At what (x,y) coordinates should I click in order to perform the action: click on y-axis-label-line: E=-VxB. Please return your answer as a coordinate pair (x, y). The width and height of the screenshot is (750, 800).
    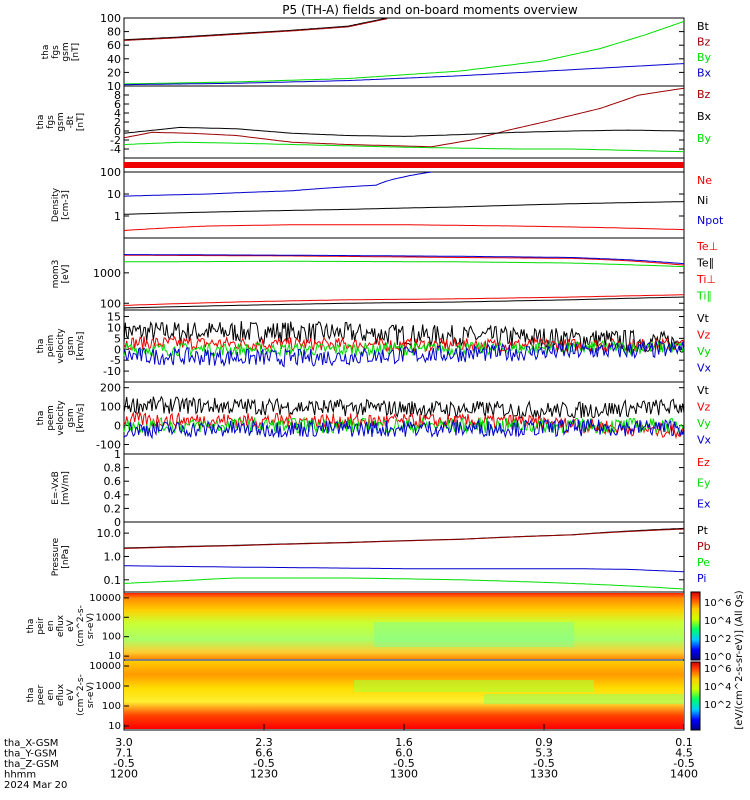
    Looking at the image, I should click on (56, 488).